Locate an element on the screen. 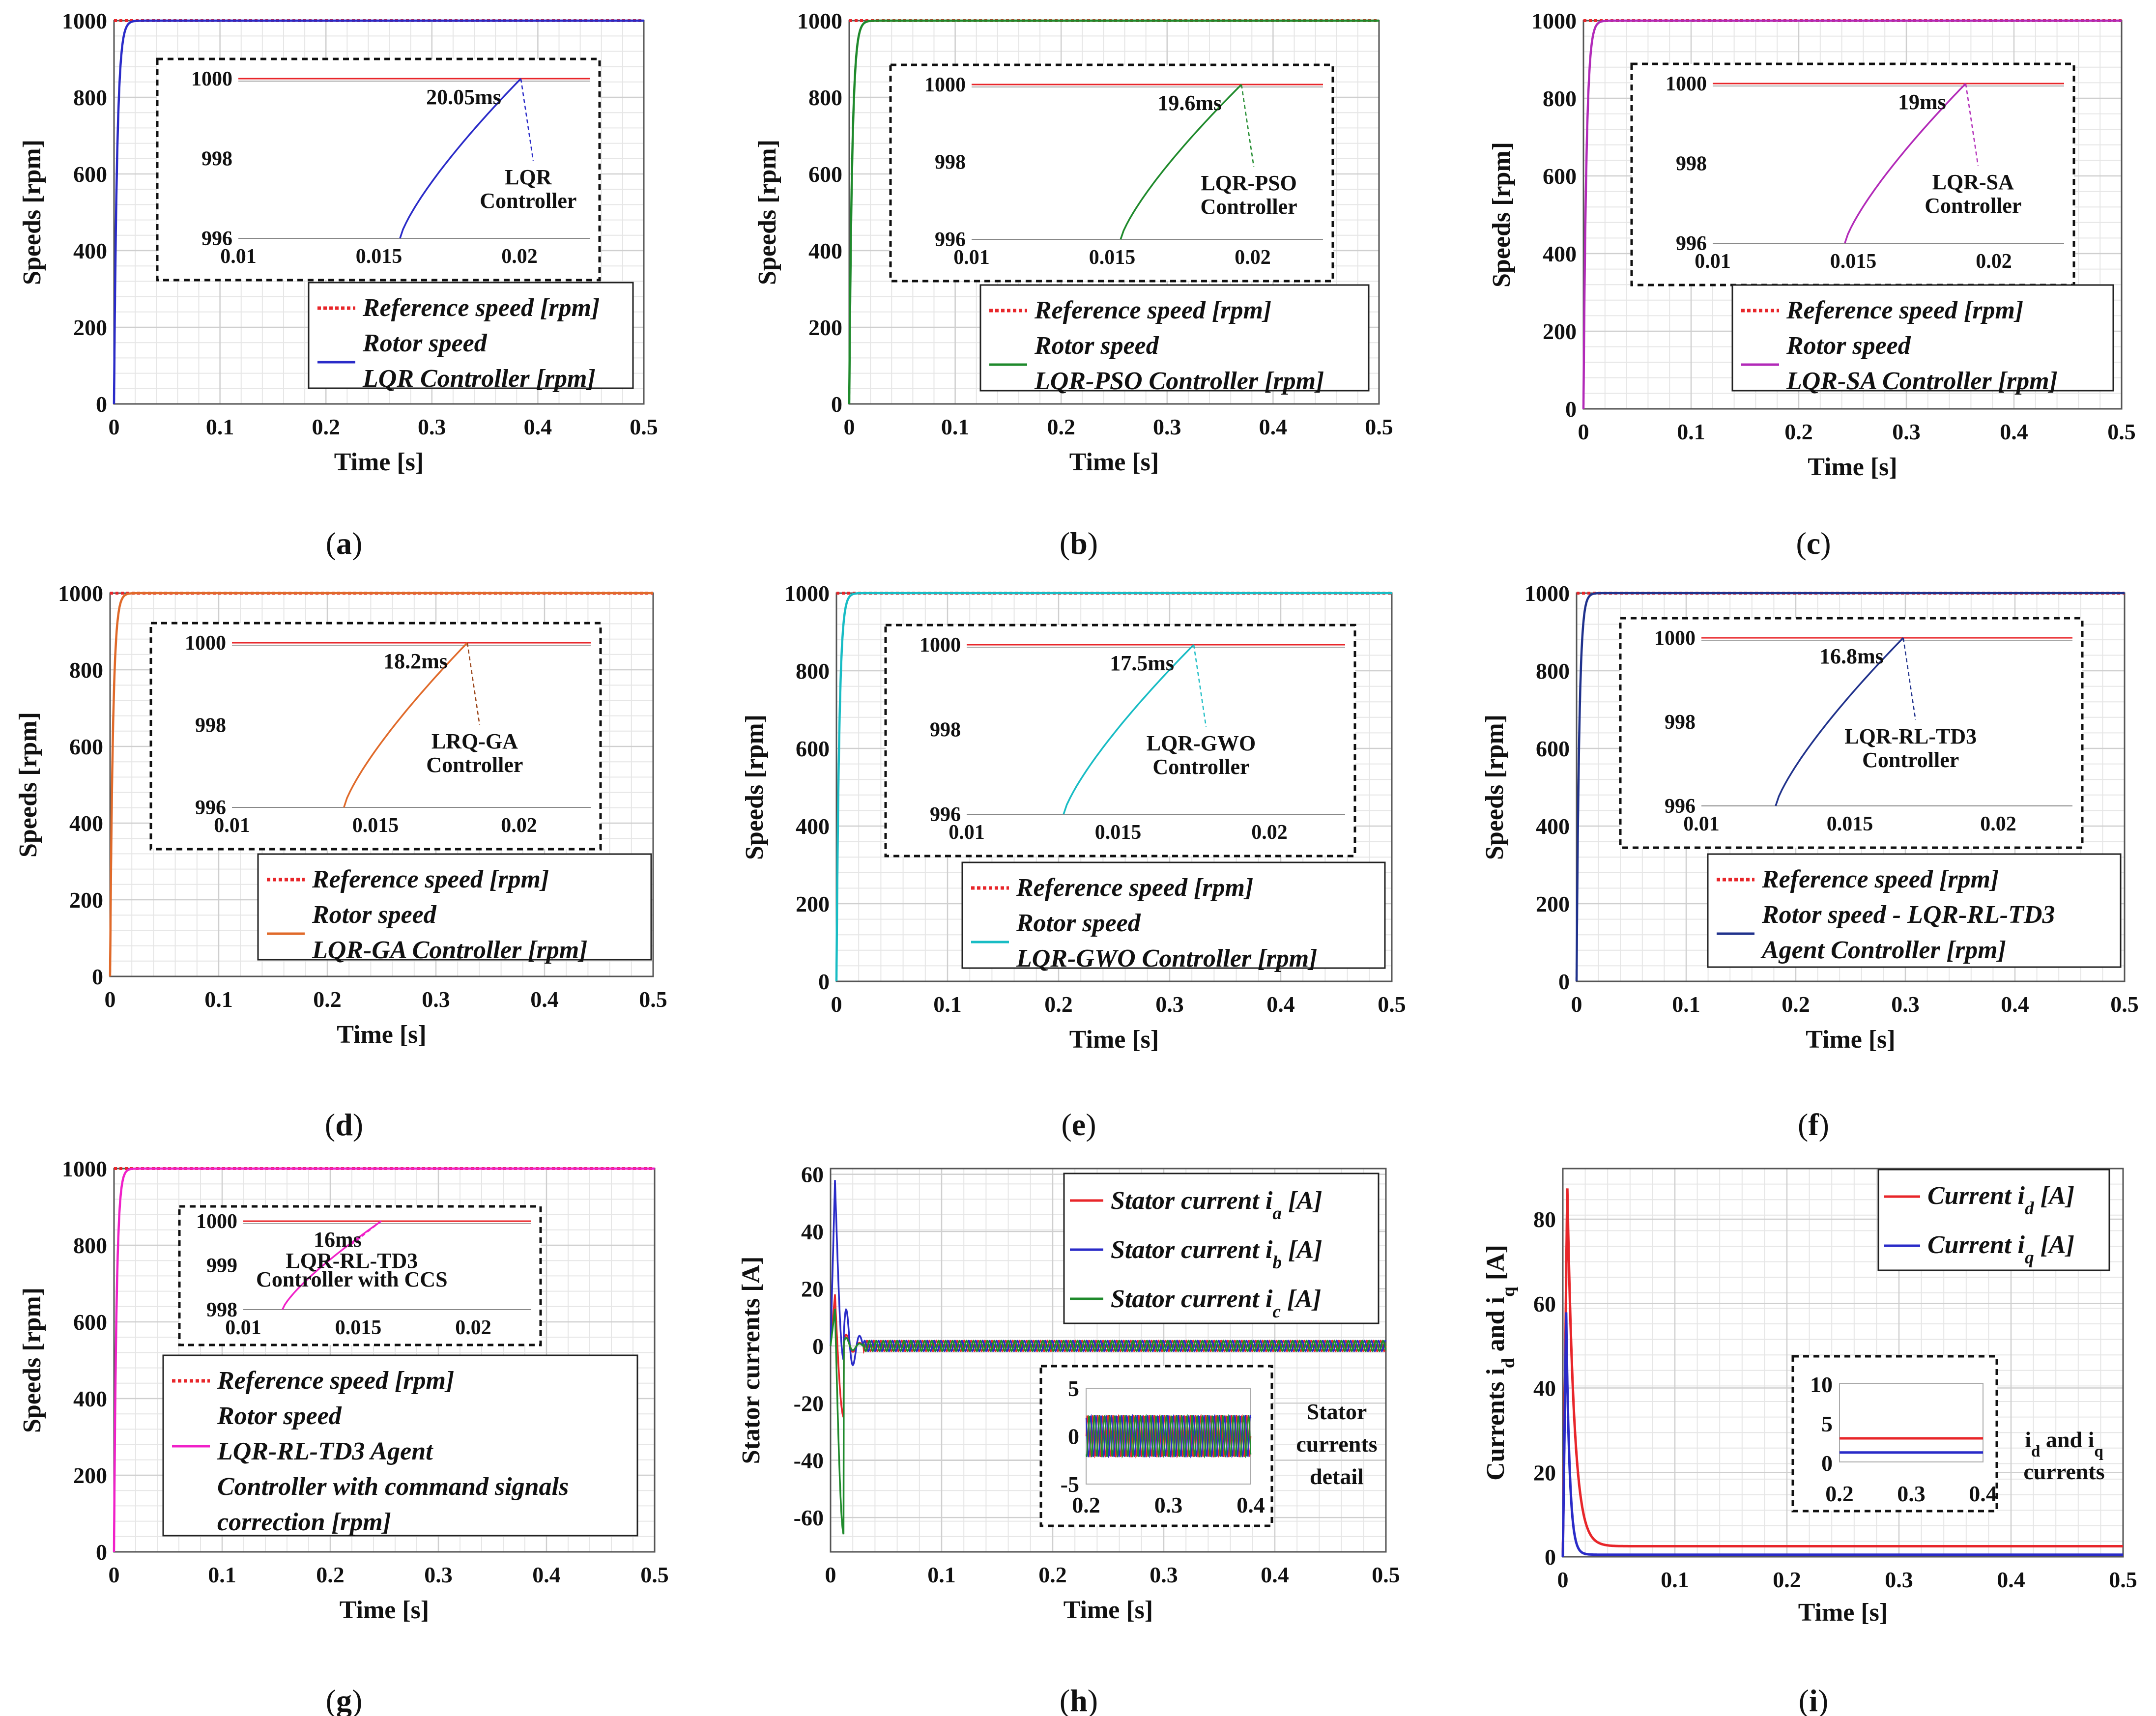 The height and width of the screenshot is (1716, 2156). panel-f-y-tick-label: 800 is located at coordinates (1553, 671).